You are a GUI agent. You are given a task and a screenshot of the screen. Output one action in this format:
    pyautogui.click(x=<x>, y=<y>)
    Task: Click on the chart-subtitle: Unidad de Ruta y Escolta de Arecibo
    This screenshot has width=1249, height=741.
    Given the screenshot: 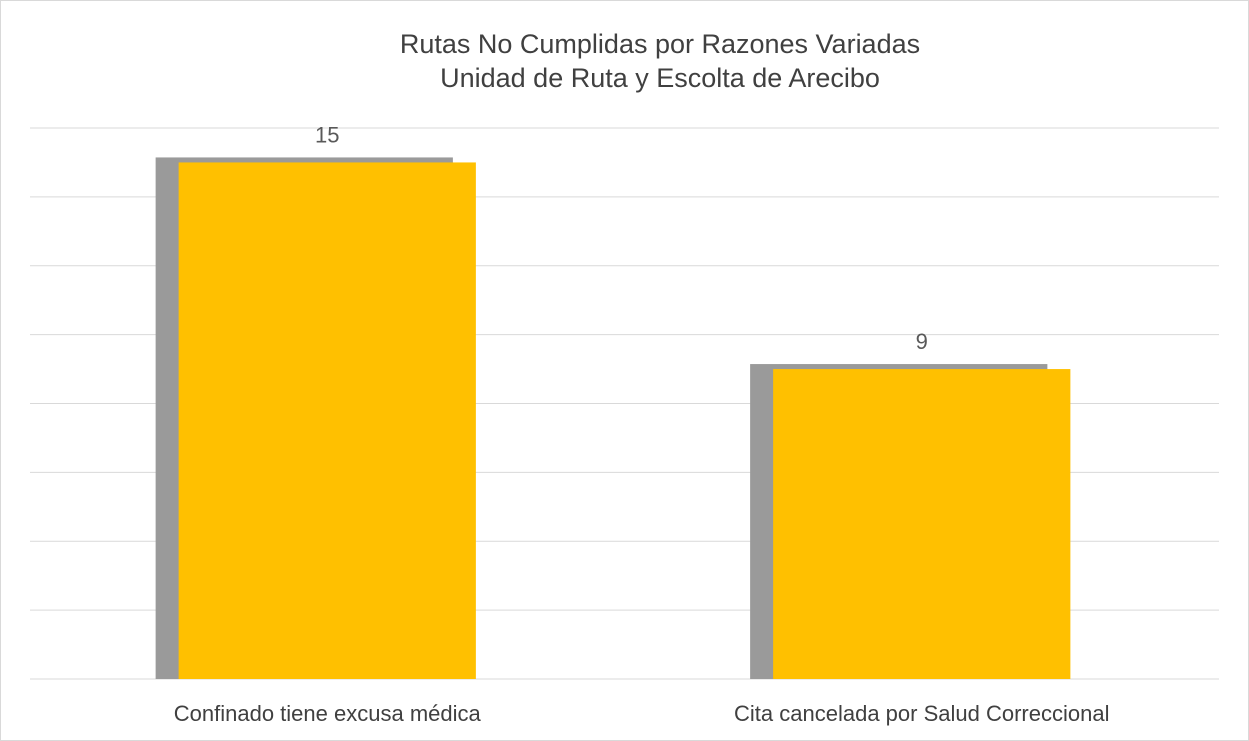 What is the action you would take?
    pyautogui.click(x=660, y=78)
    